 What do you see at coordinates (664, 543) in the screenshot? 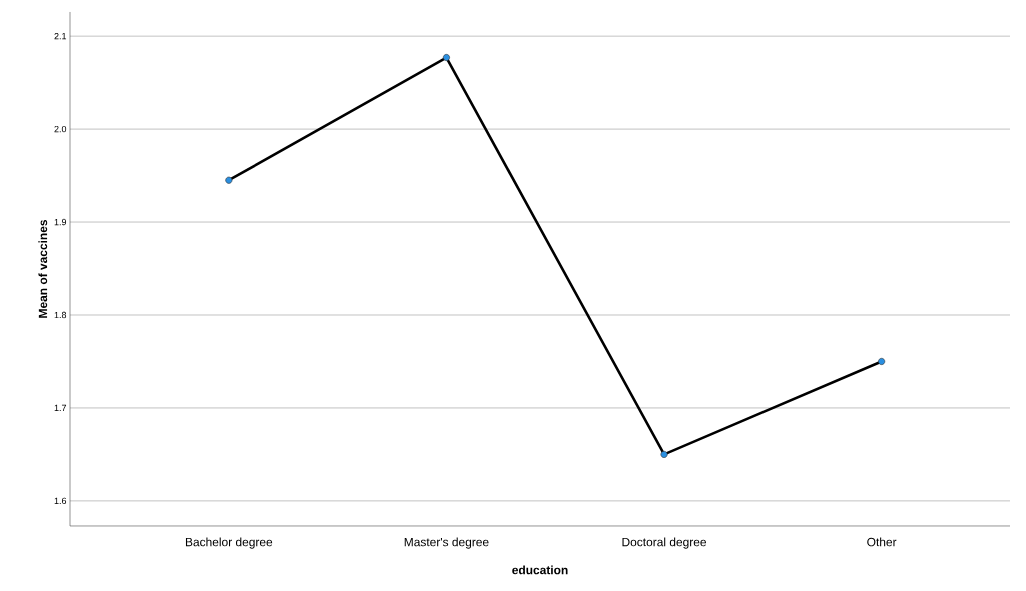
I see `x-tick-label: Doctoral degree` at bounding box center [664, 543].